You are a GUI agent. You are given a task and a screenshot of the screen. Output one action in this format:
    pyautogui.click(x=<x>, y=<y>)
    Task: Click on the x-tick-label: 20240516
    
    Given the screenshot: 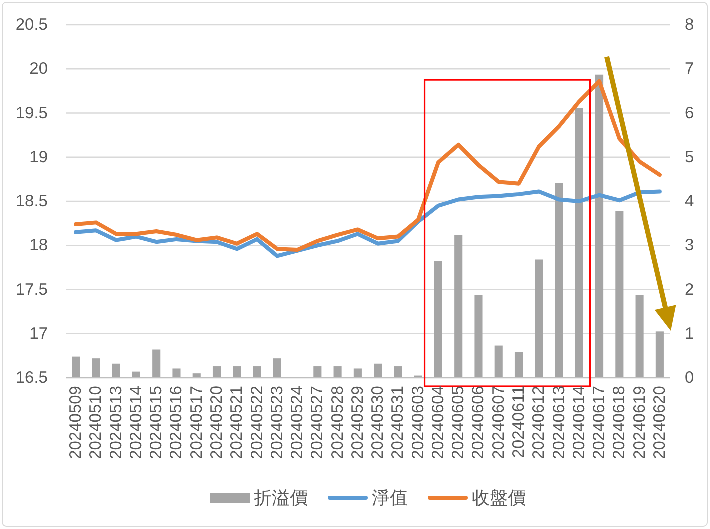 What is the action you would take?
    pyautogui.click(x=177, y=423)
    